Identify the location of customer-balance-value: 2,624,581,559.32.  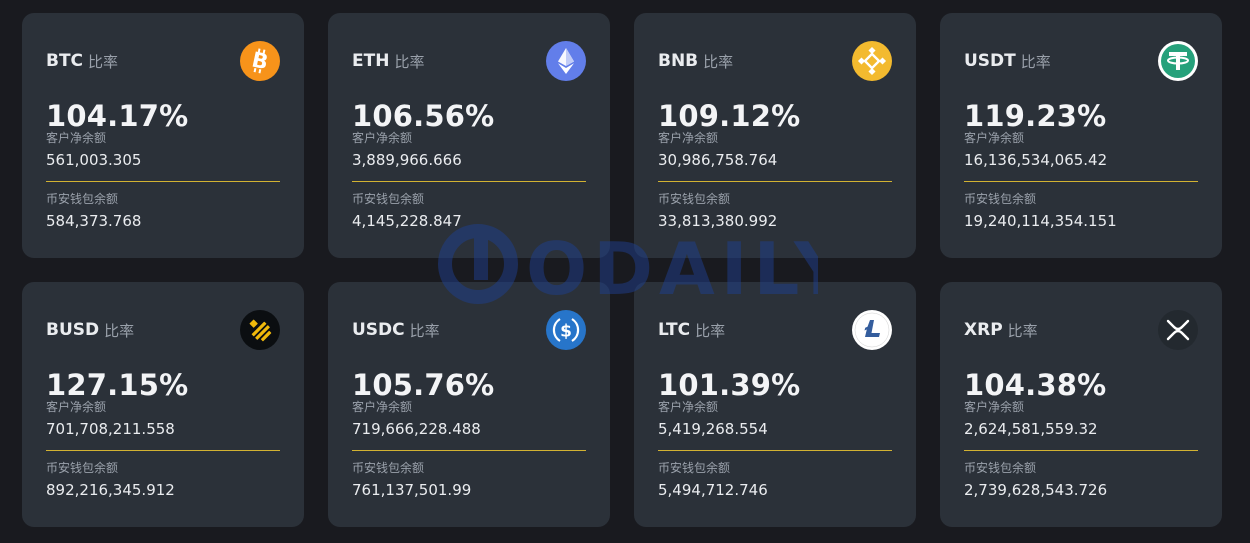
(1031, 429).